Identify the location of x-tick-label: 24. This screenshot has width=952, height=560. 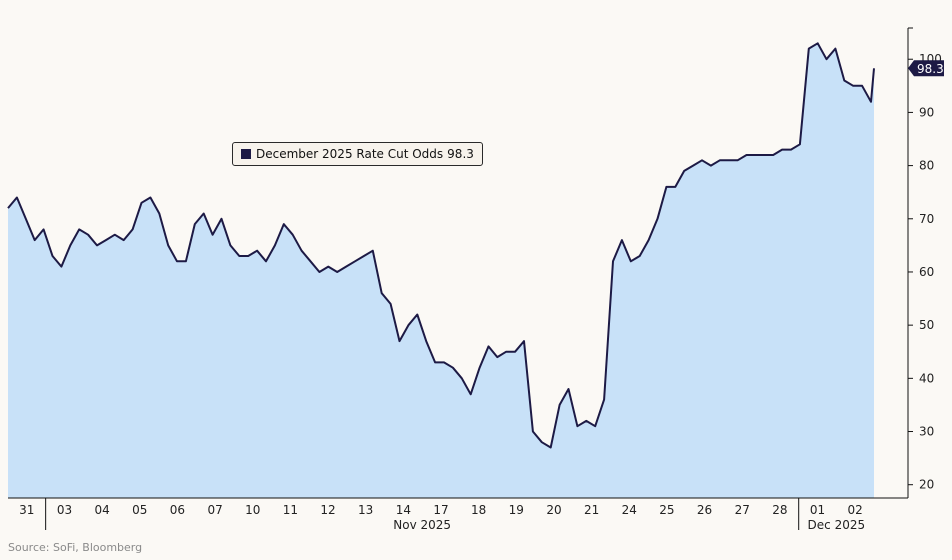
(629, 510).